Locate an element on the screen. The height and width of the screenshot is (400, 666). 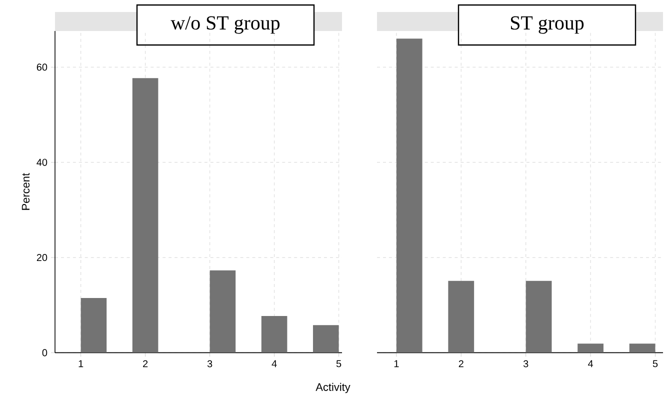
y-tick-label: 20 is located at coordinates (42, 258).